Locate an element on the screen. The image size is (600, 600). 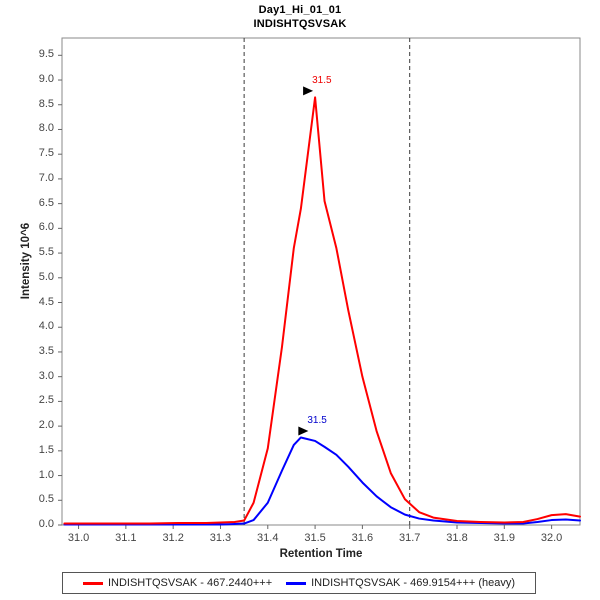
x-tick-label: 31.7 is located at coordinates (409, 538).